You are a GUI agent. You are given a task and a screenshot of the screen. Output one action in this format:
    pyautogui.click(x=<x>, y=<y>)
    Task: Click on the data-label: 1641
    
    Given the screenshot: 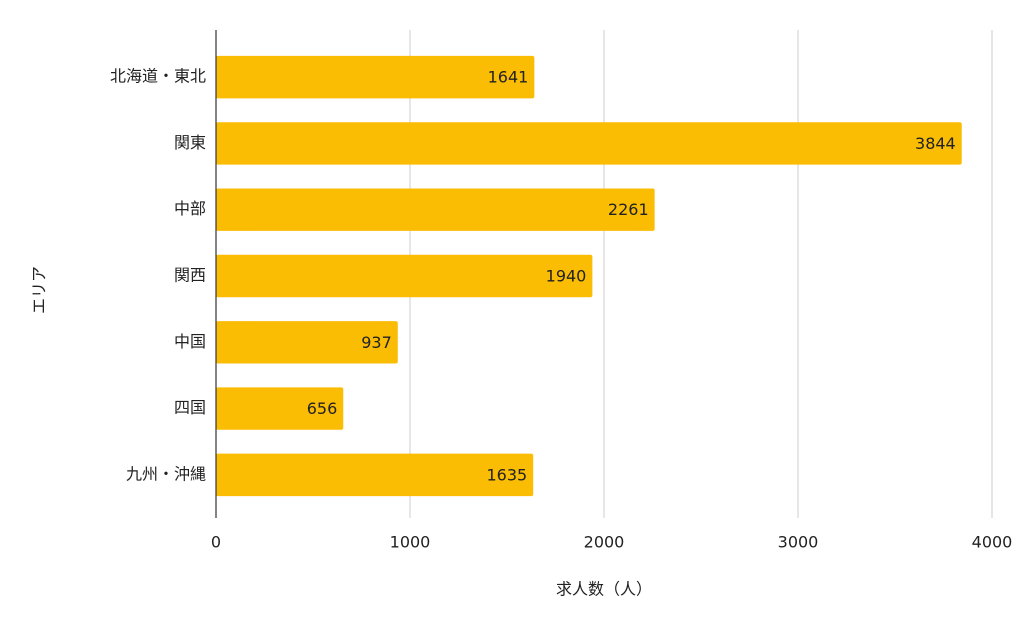 What is the action you would take?
    pyautogui.click(x=508, y=77)
    